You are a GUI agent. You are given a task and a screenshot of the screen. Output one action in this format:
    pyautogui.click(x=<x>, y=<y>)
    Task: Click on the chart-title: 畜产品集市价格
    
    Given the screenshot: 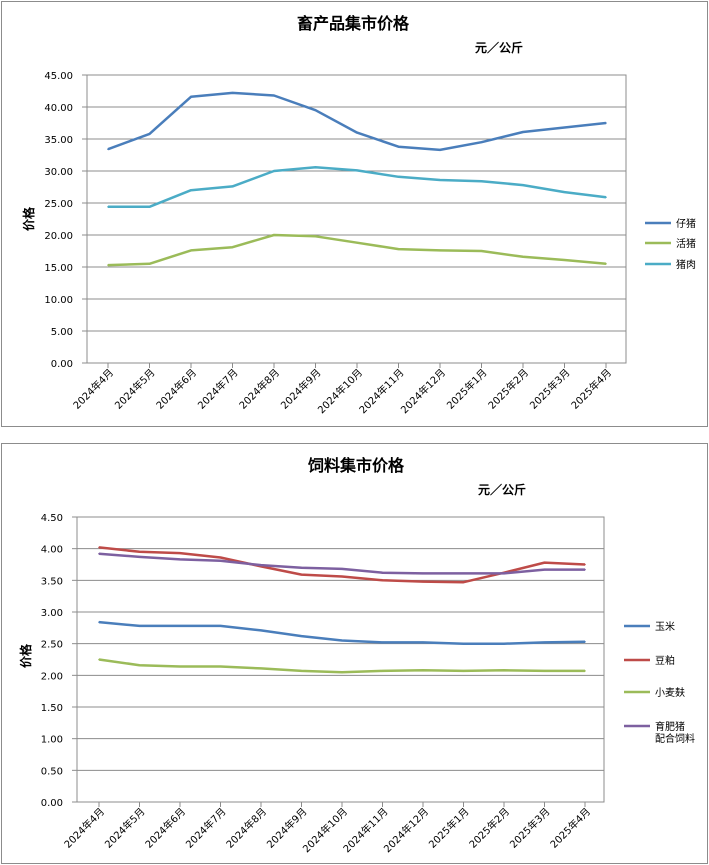 What is the action you would take?
    pyautogui.click(x=353, y=23)
    